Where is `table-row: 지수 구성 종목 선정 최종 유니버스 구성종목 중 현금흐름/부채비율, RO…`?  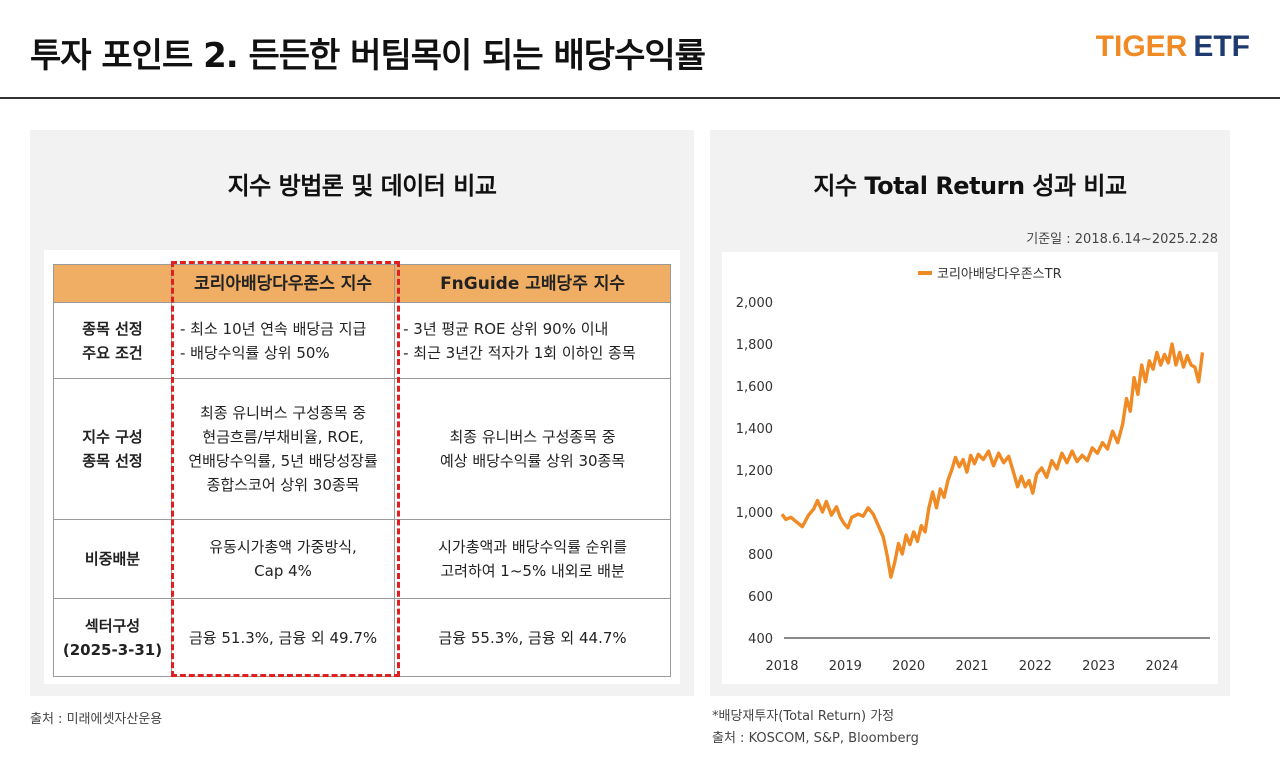 table-row: 지수 구성 종목 선정 최종 유니버스 구성종목 중 현금흐름/부채비율, RO… is located at coordinates (362, 449).